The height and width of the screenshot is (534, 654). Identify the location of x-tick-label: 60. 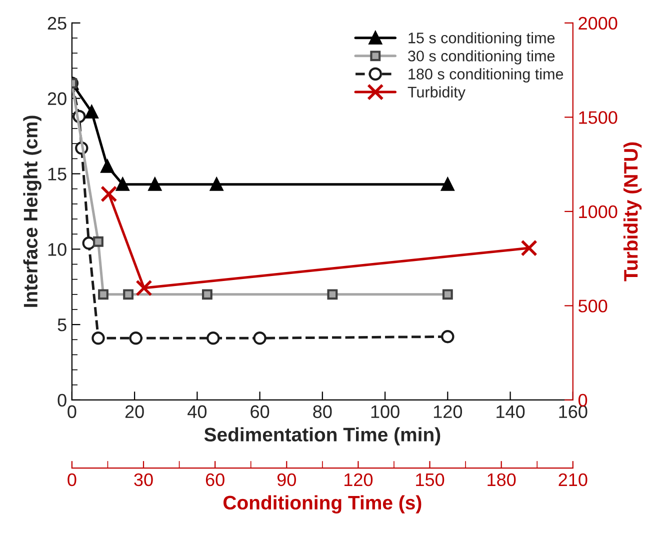
(260, 411).